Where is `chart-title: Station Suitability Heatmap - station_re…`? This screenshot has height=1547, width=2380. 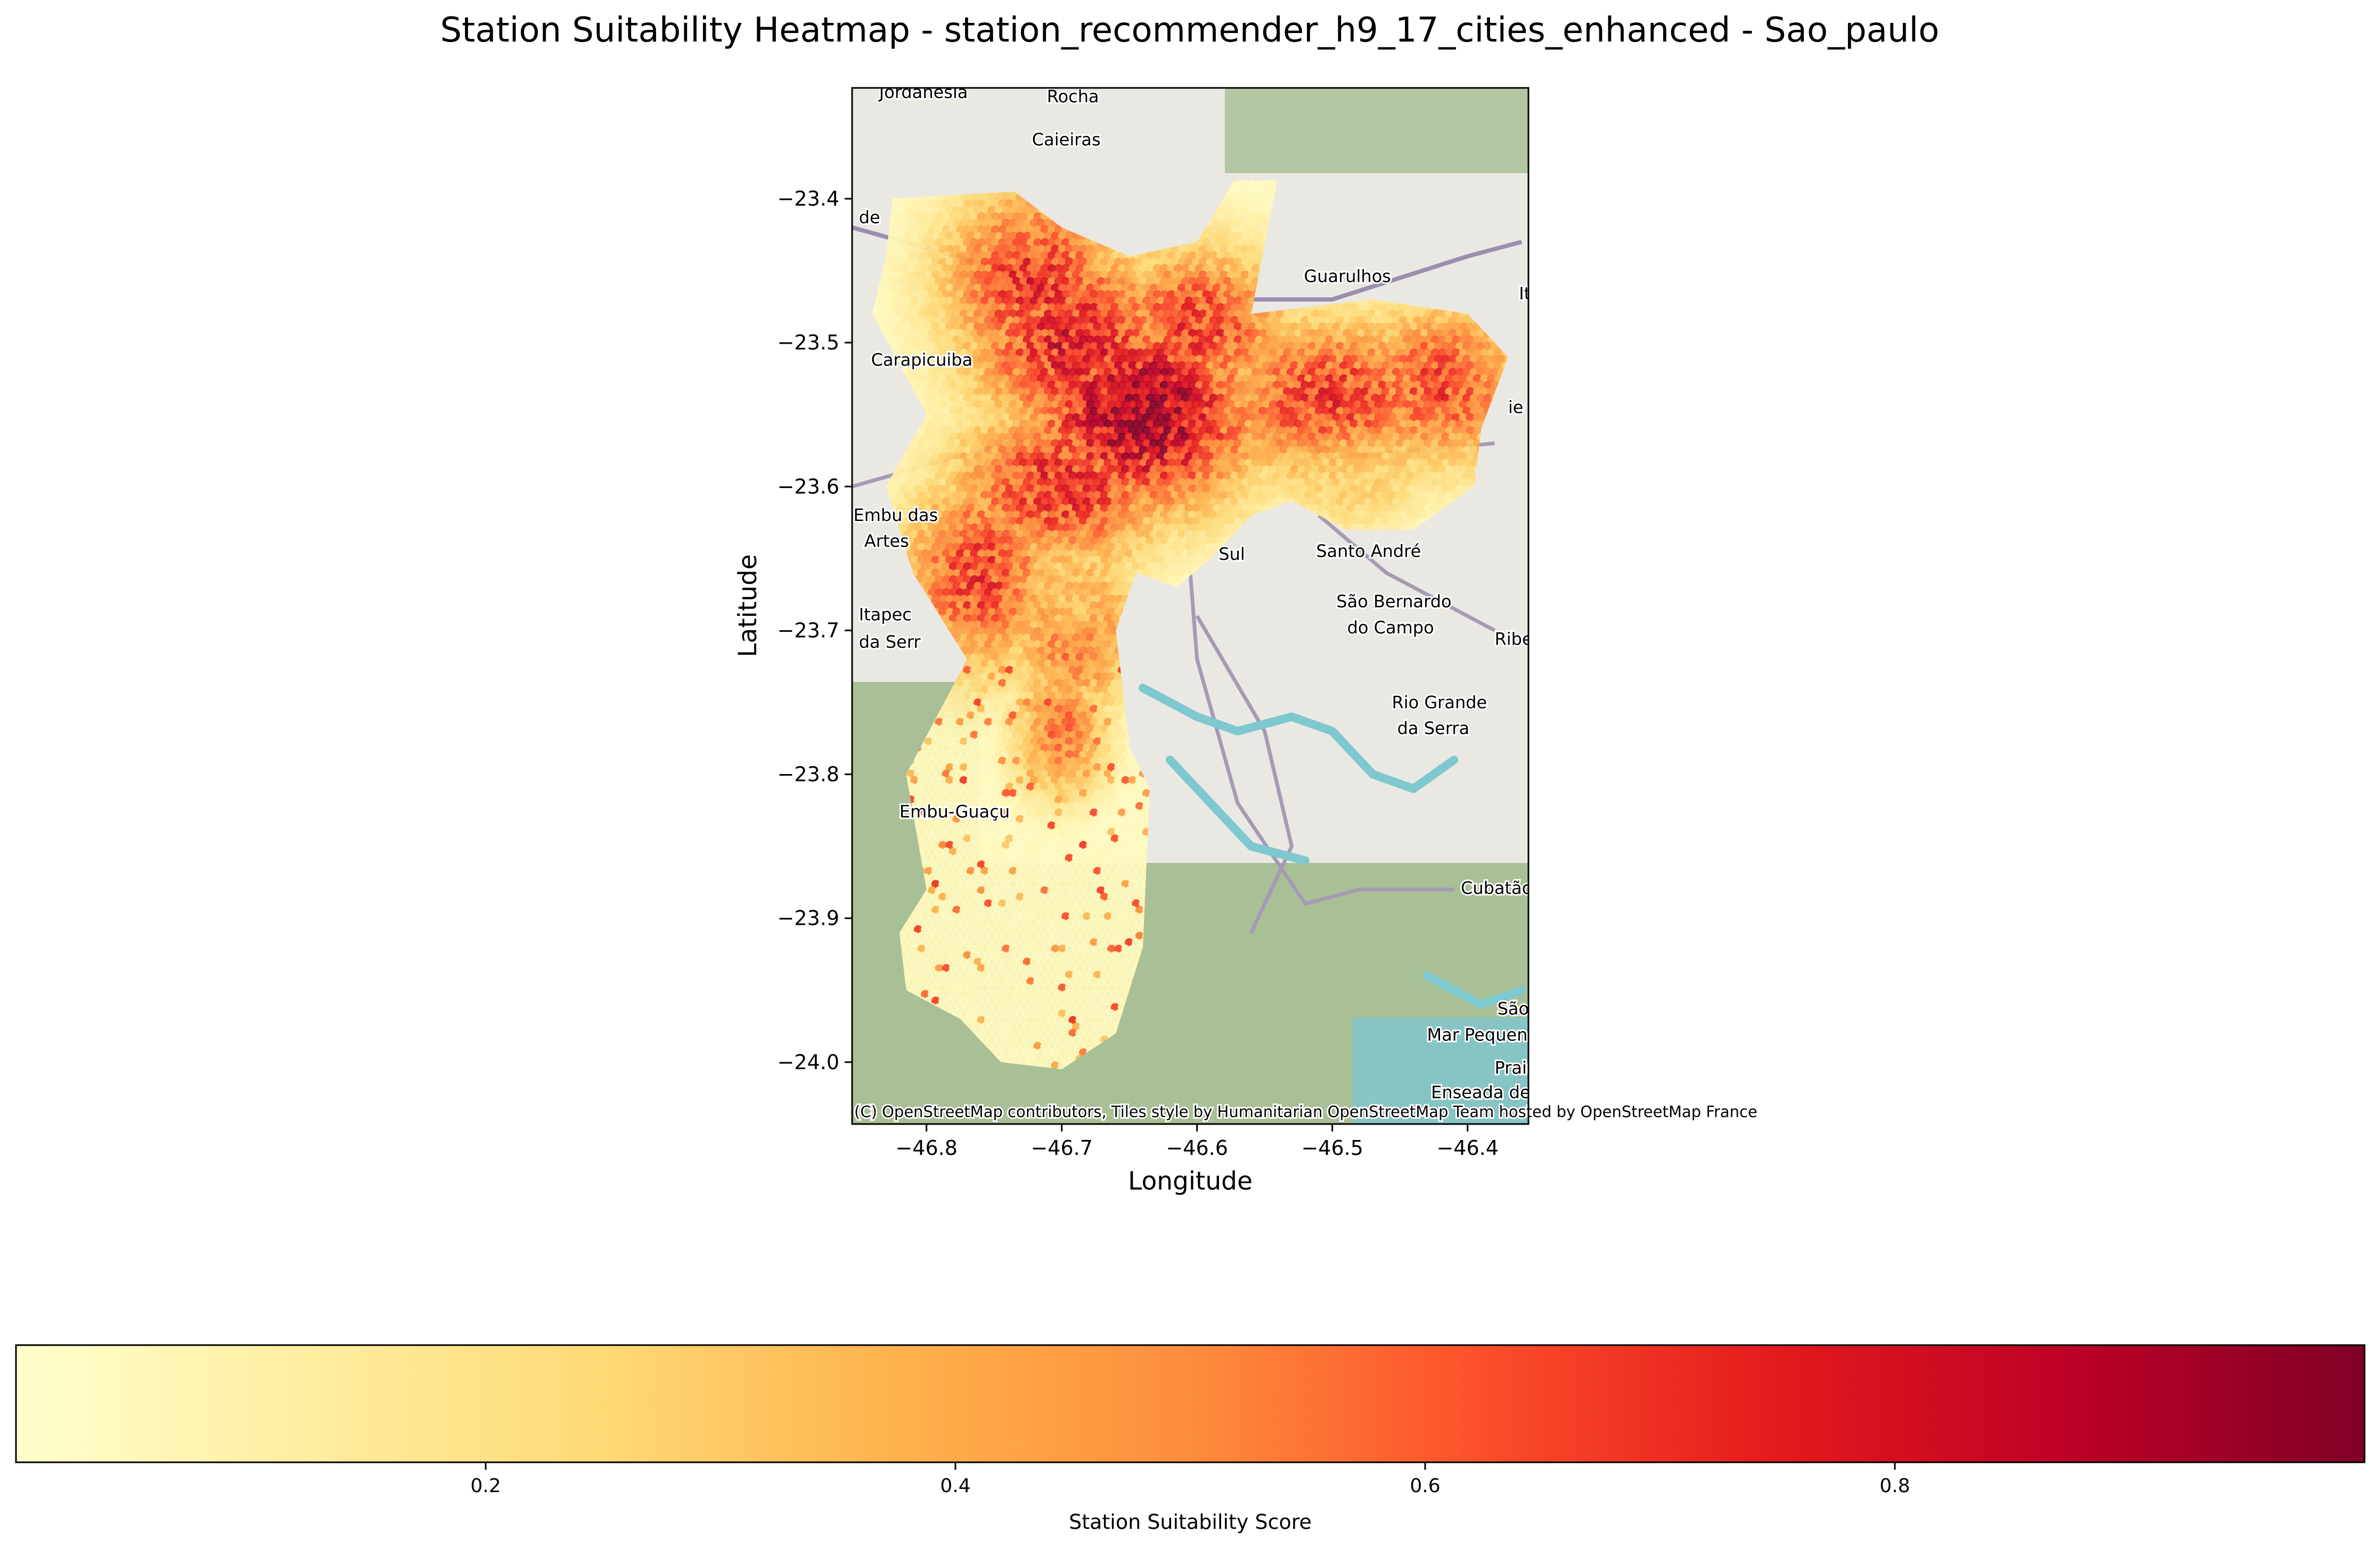 chart-title: Station Suitability Heatmap - station_re… is located at coordinates (1190, 31).